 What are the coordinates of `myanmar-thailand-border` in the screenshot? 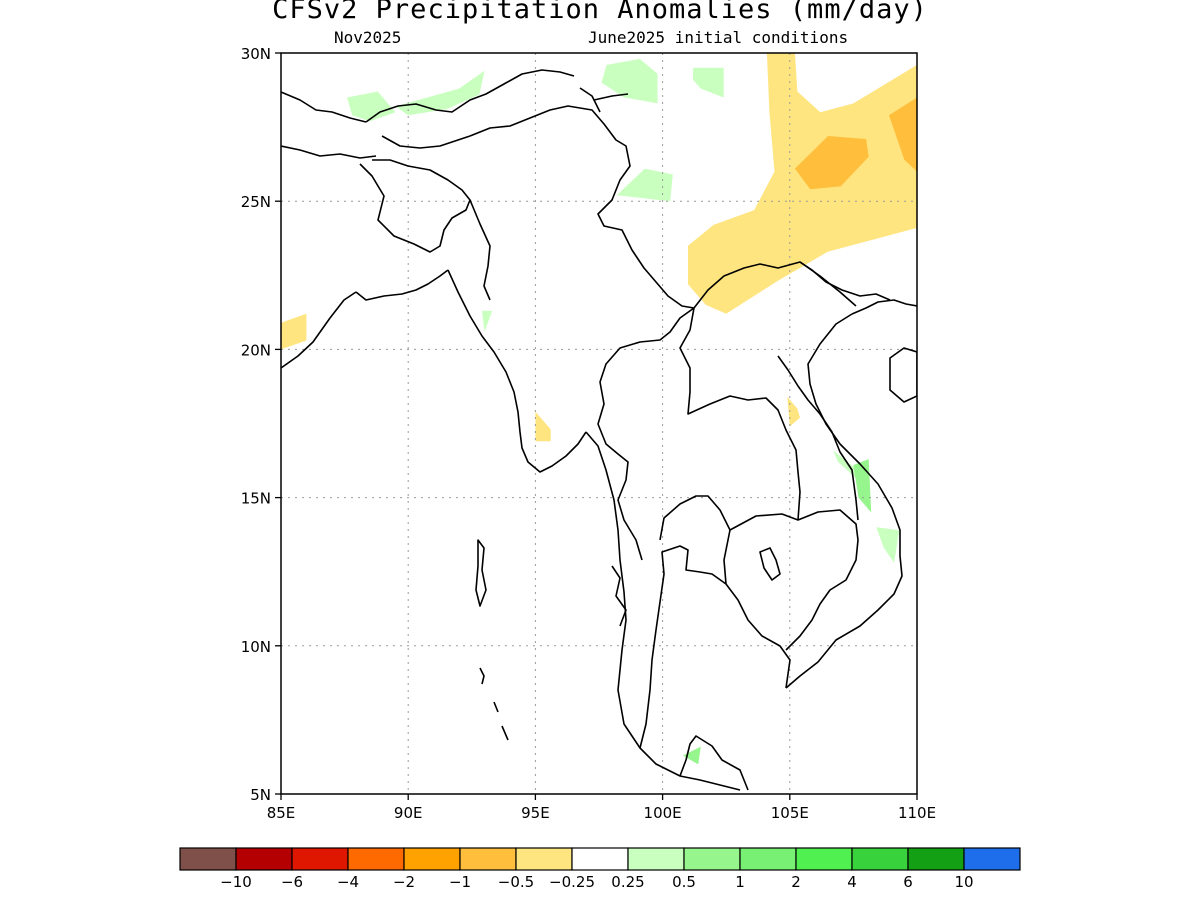 It's located at (646, 434).